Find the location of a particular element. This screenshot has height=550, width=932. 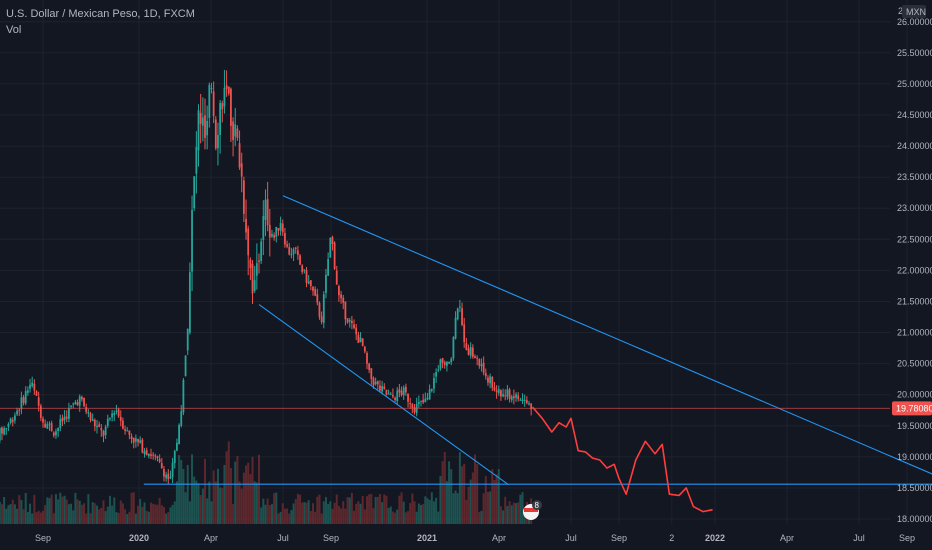

symbol-title: U.S. Dollar / Mexican Peso, 1D, FXCM is located at coordinates (100, 14).